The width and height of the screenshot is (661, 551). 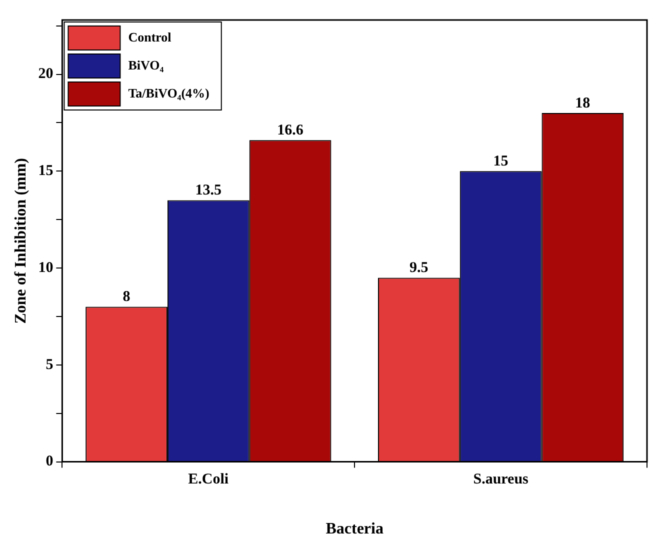 I want to click on y-tick-label: 20, so click(x=46, y=74).